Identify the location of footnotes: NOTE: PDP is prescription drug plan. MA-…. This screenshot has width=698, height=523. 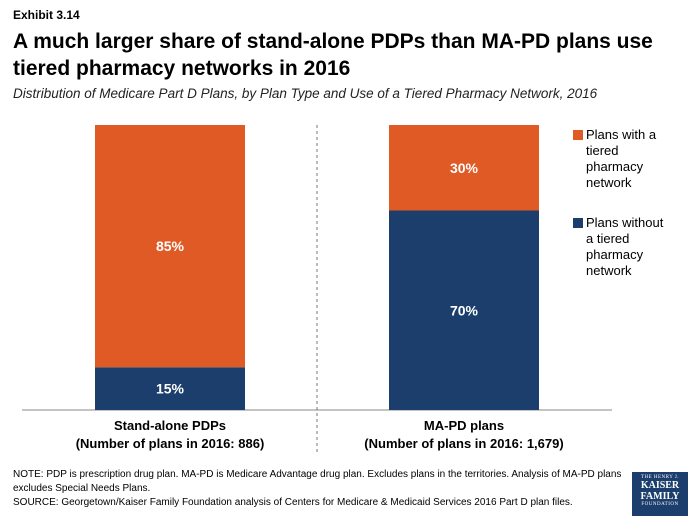
(318, 489).